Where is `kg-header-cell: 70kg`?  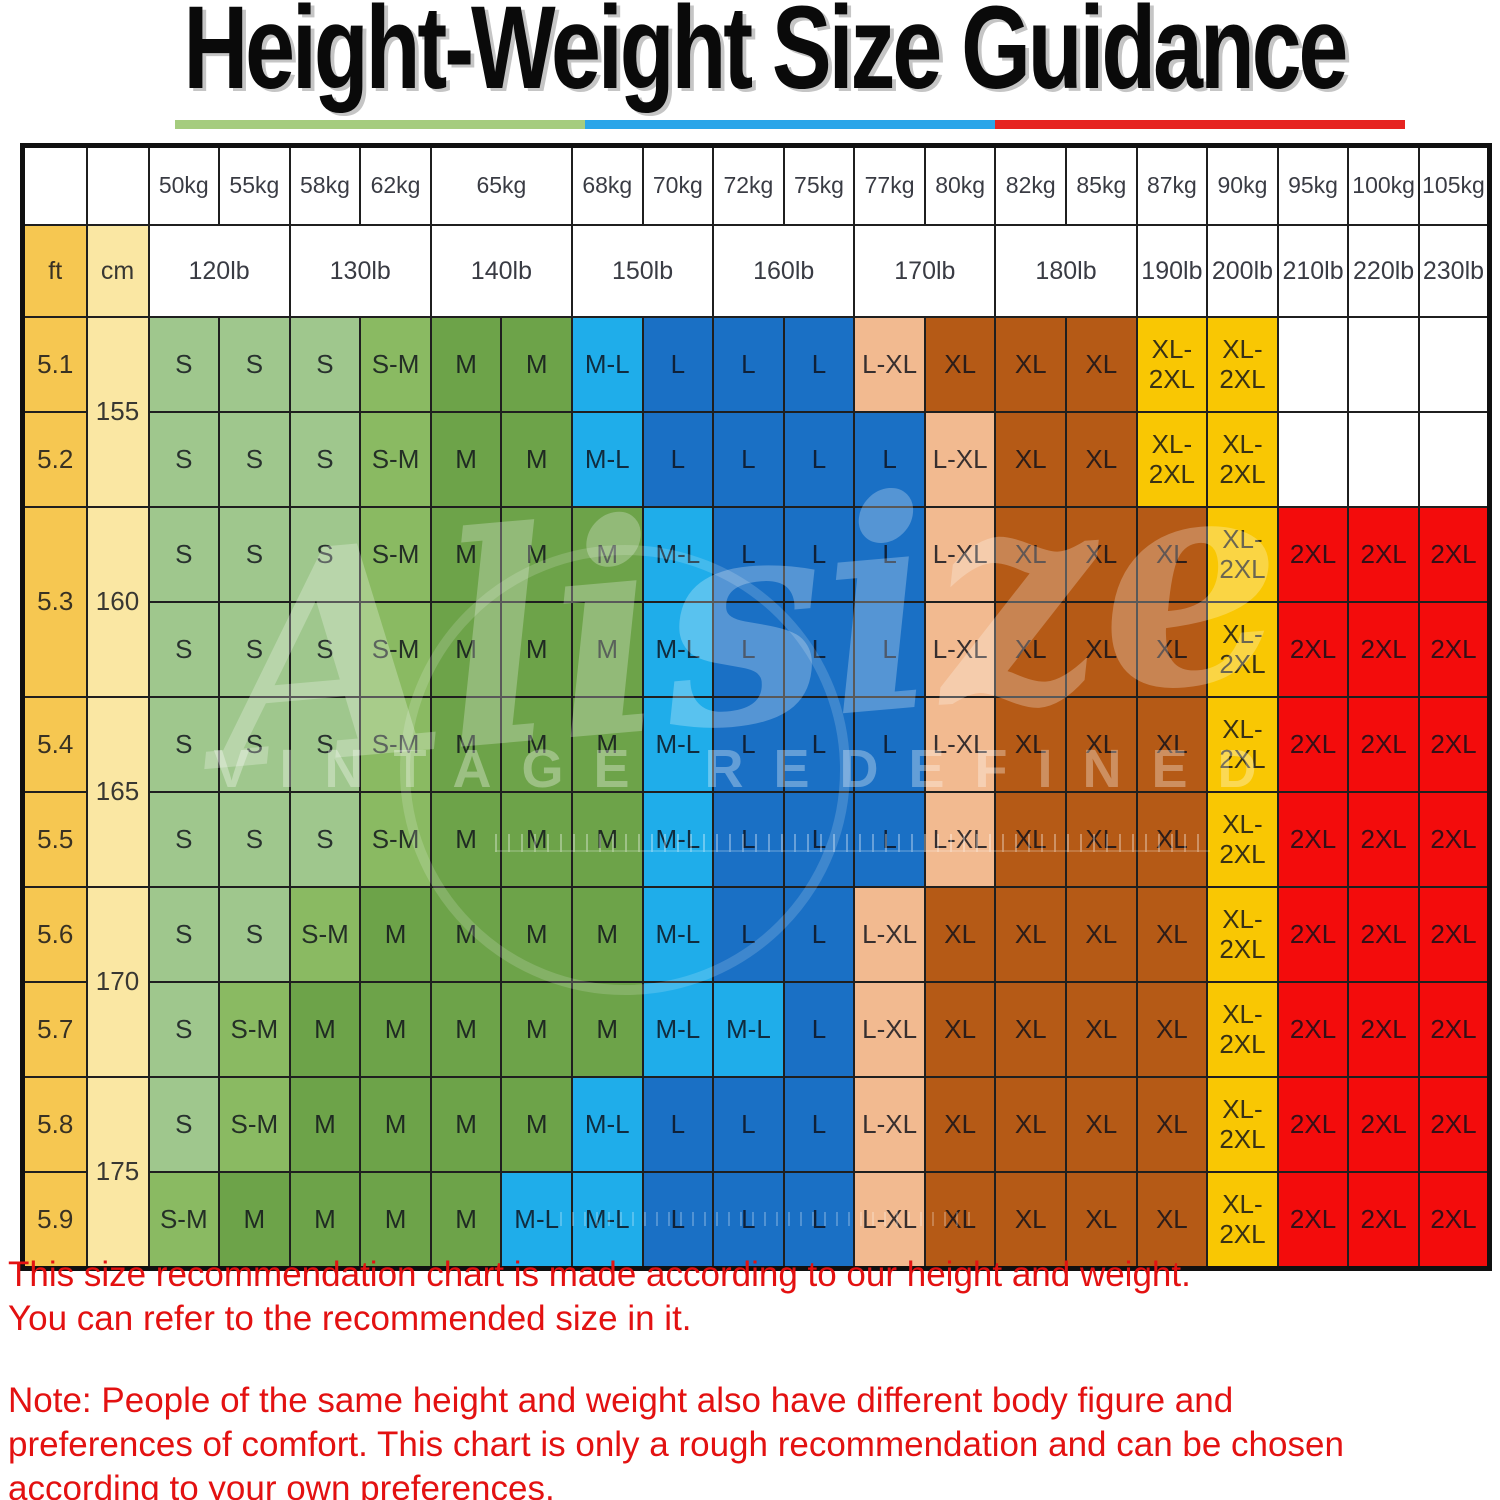 kg-header-cell: 70kg is located at coordinates (678, 185).